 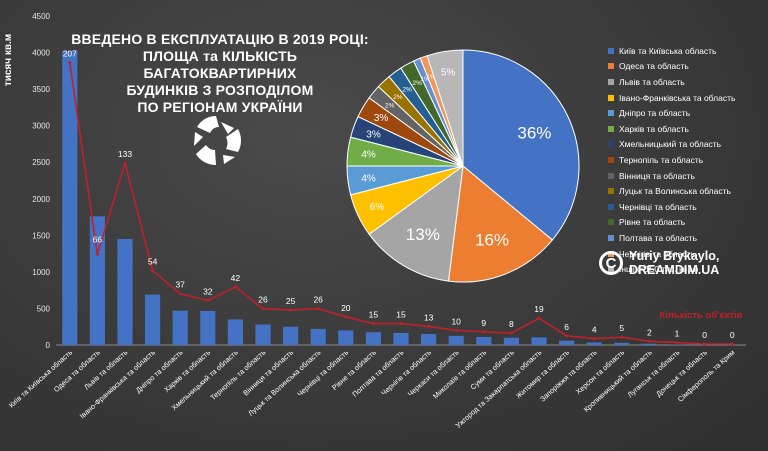 I want to click on line-data-label: 19, so click(x=539, y=309).